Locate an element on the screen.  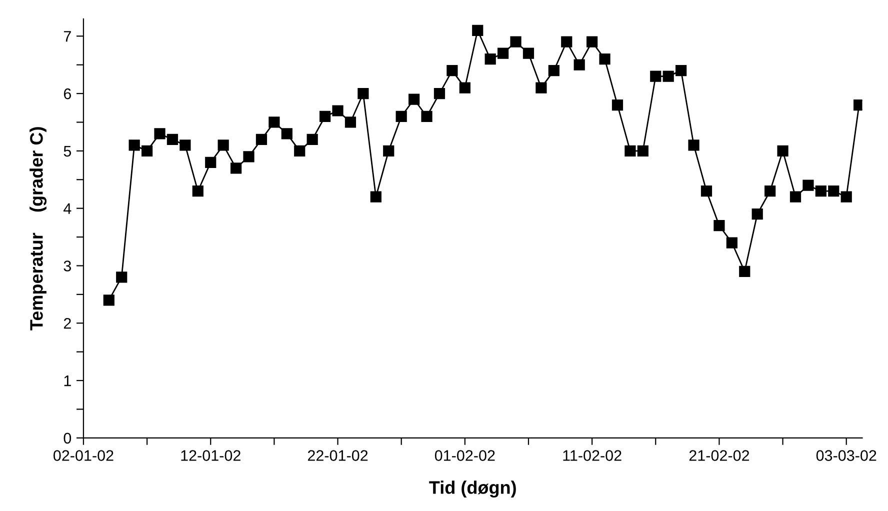
y-axis-title: Temperatur (grader C) is located at coordinates (38, 228).